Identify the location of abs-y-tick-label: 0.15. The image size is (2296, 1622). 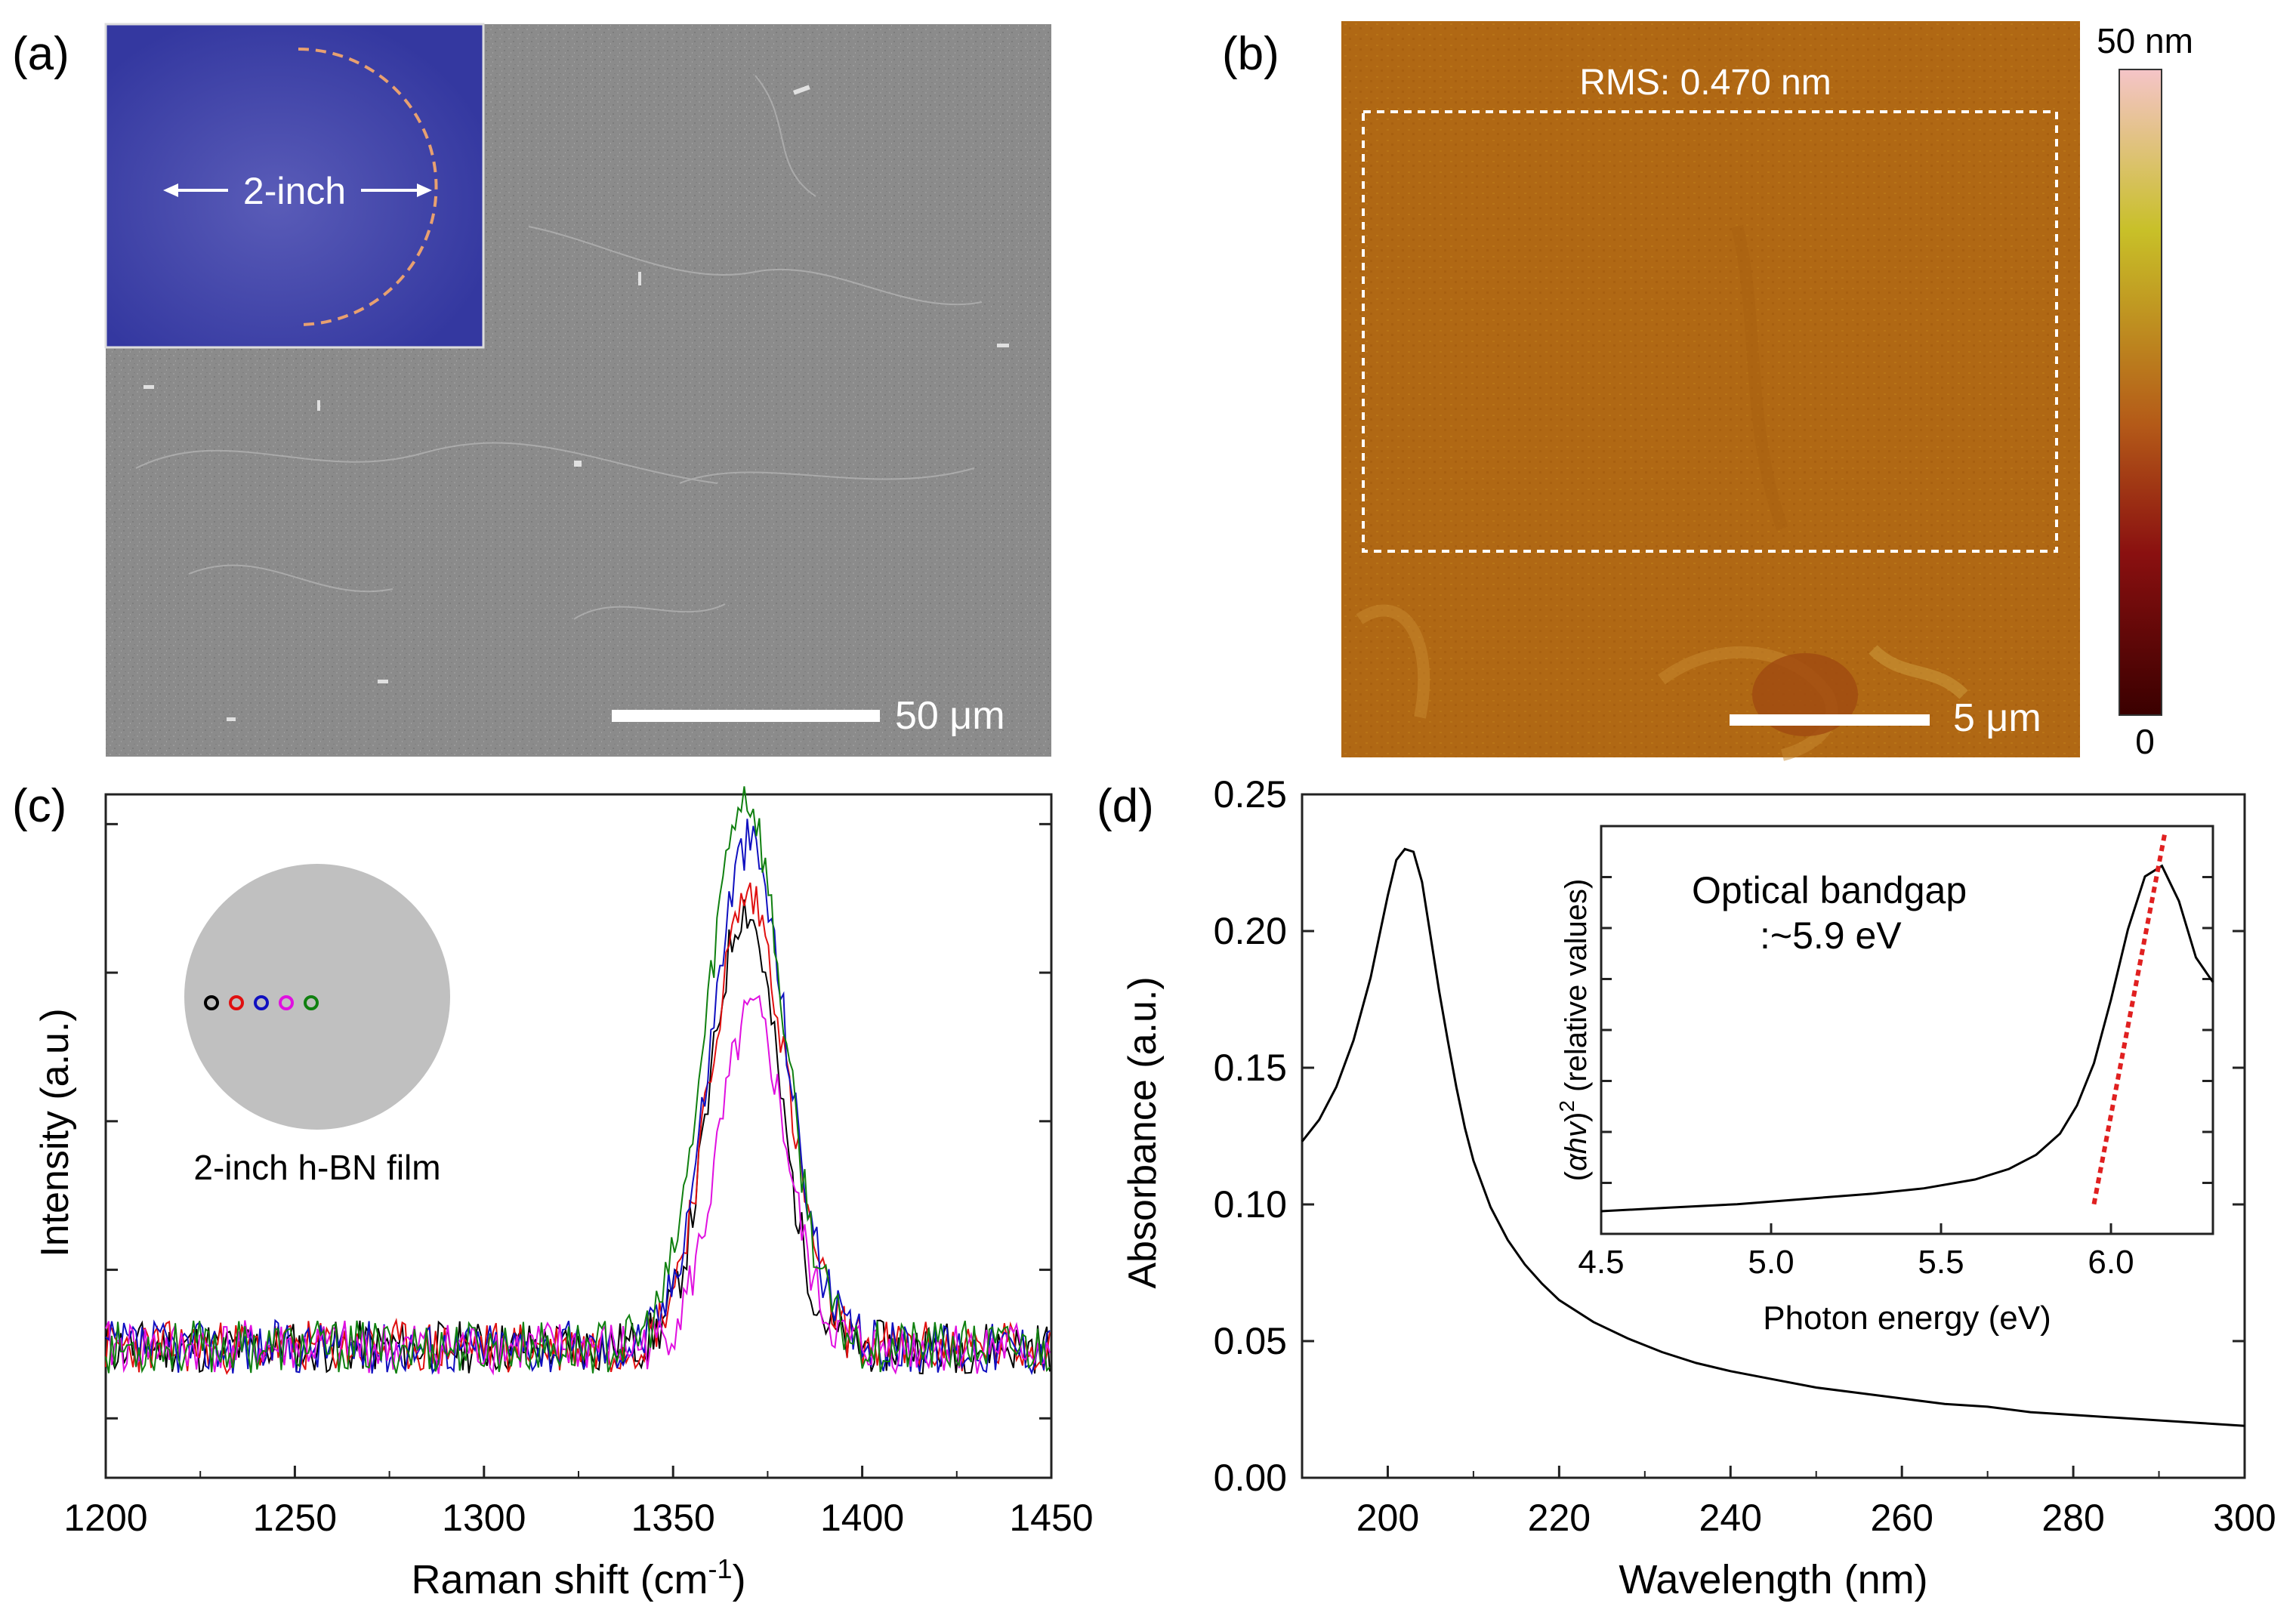
(1250, 1068).